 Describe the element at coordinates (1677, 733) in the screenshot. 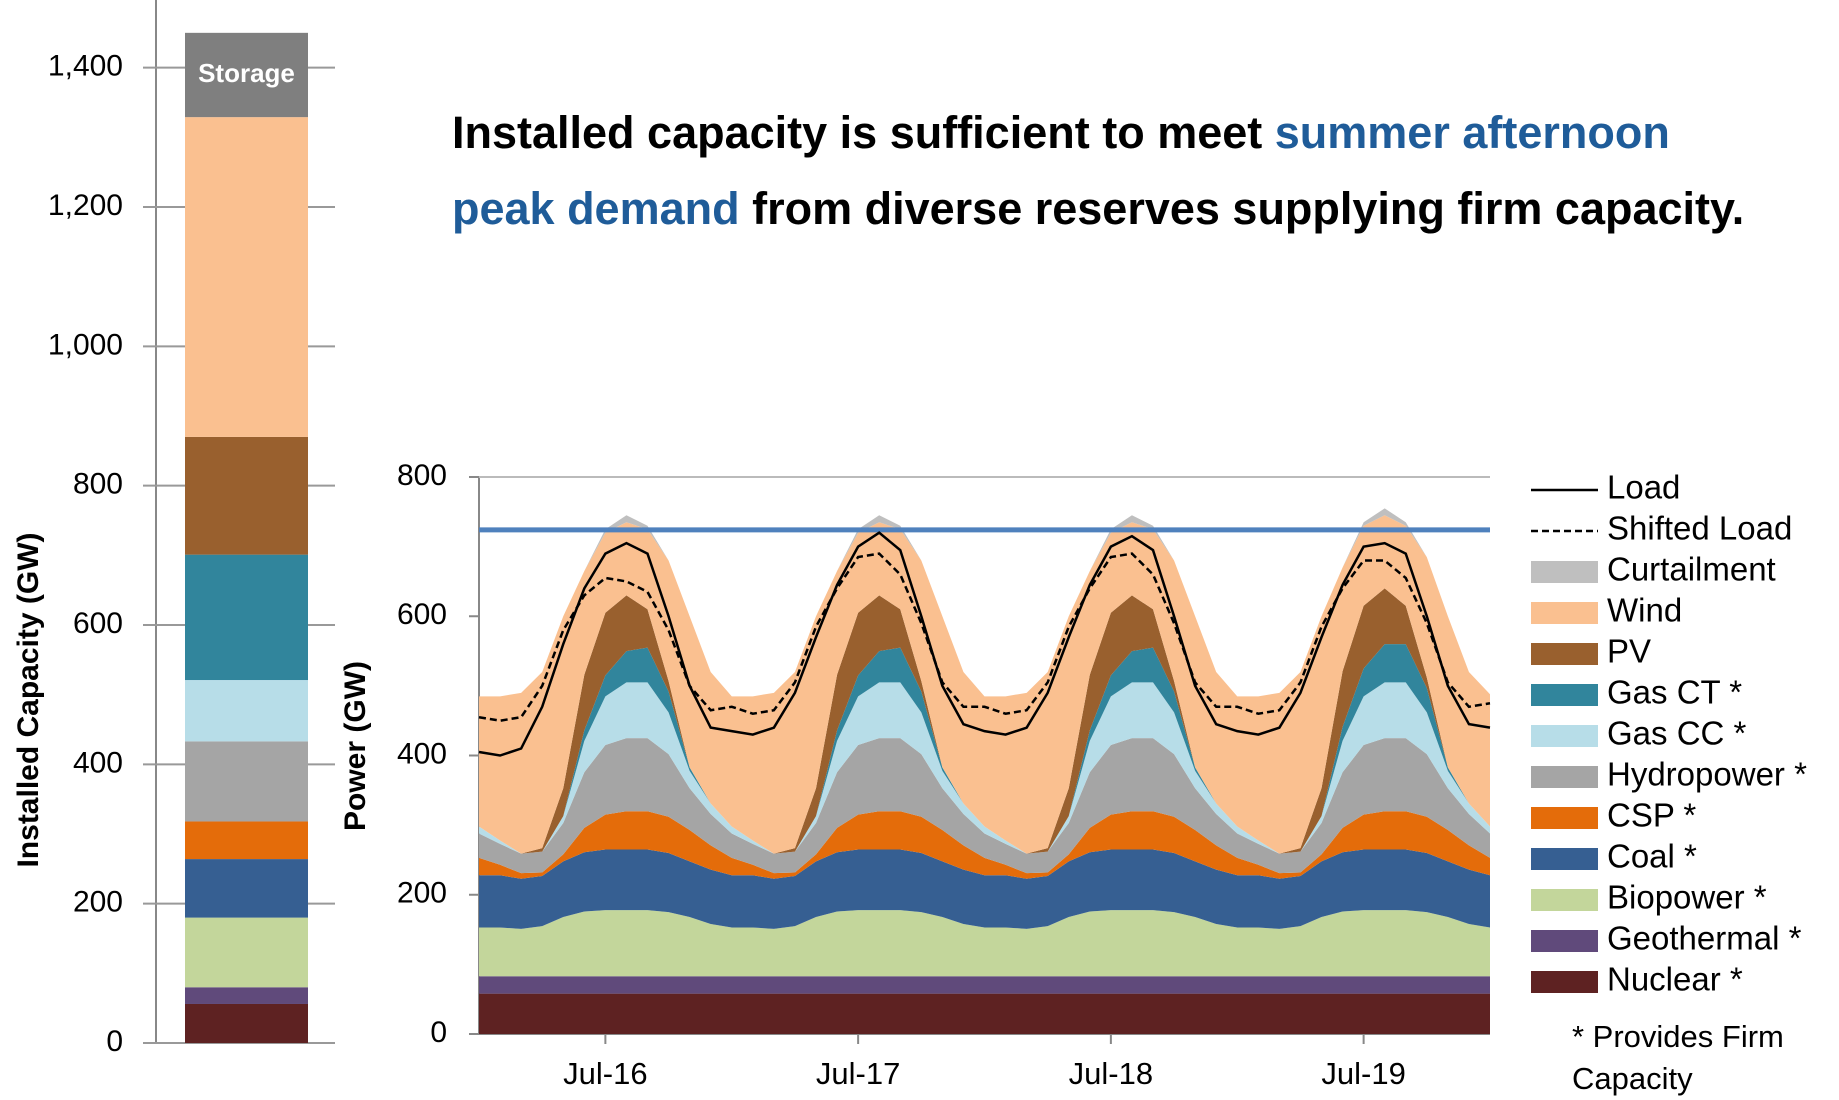

I see `legend-label: Gas CC *` at that location.